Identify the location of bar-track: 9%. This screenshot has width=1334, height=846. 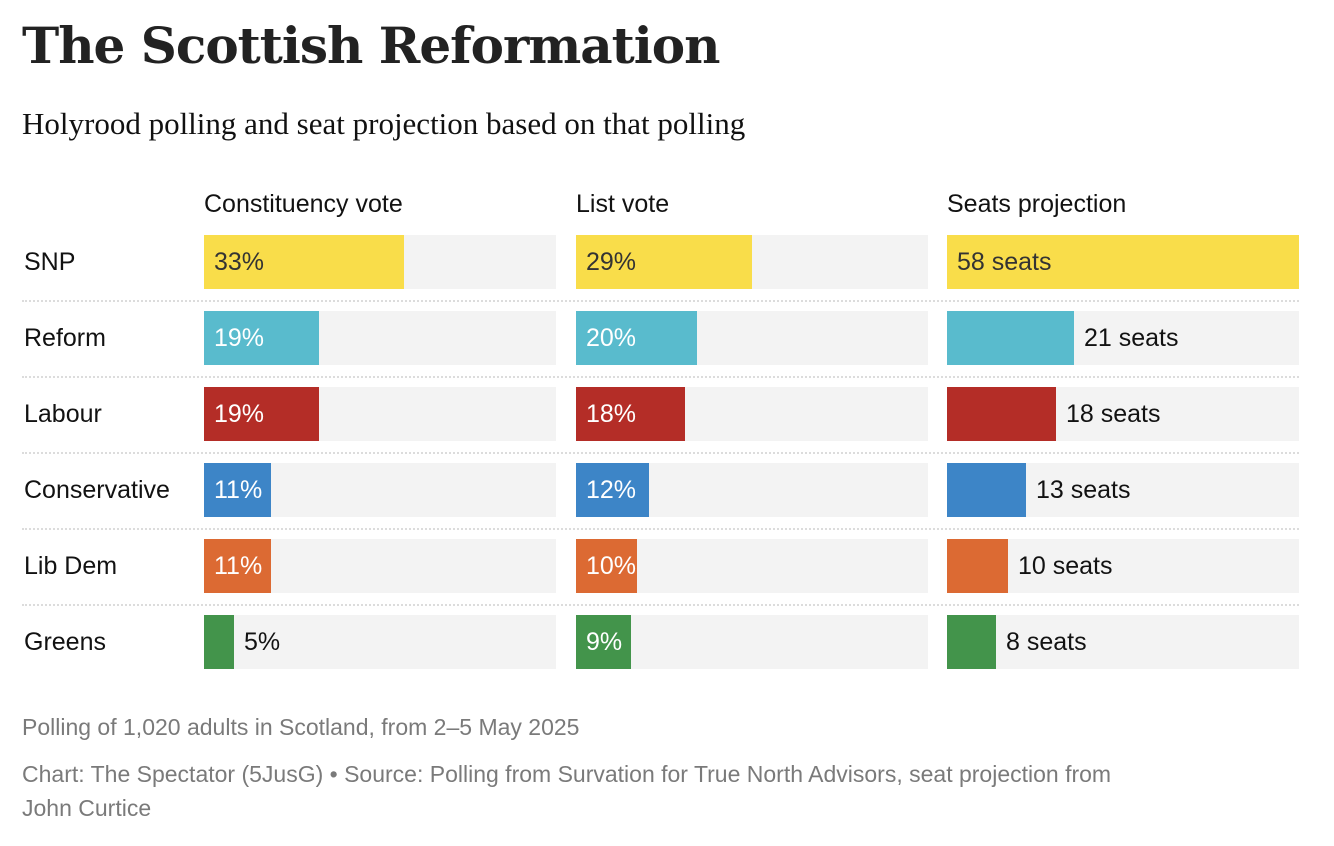
(752, 642).